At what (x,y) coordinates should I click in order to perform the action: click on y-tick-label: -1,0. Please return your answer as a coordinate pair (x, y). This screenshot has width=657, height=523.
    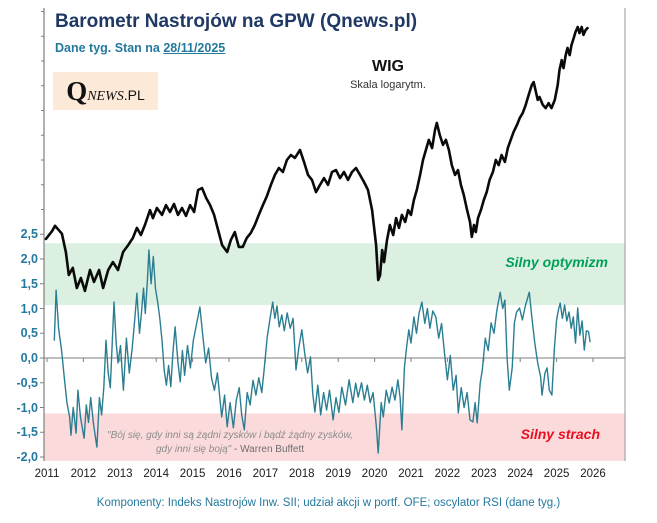
    Looking at the image, I should click on (27, 407).